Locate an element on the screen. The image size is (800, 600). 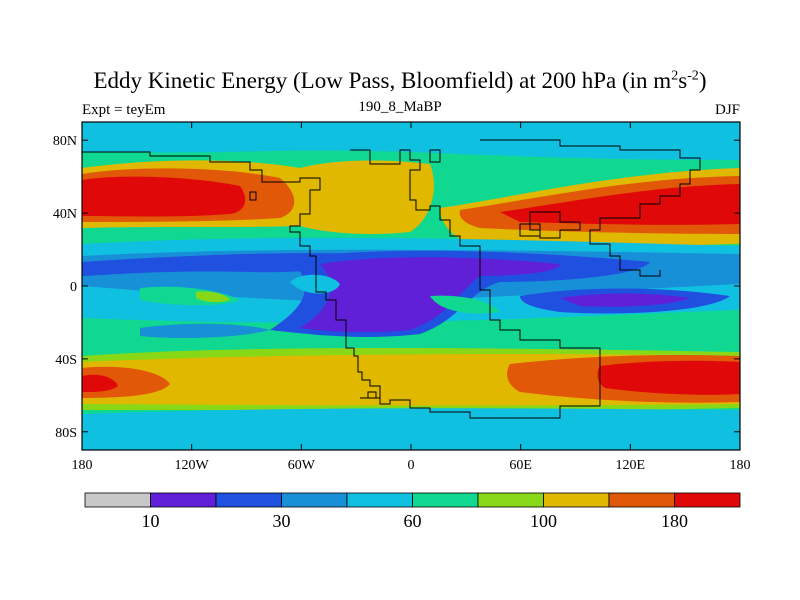
band-indian-purple is located at coordinates (625, 300).